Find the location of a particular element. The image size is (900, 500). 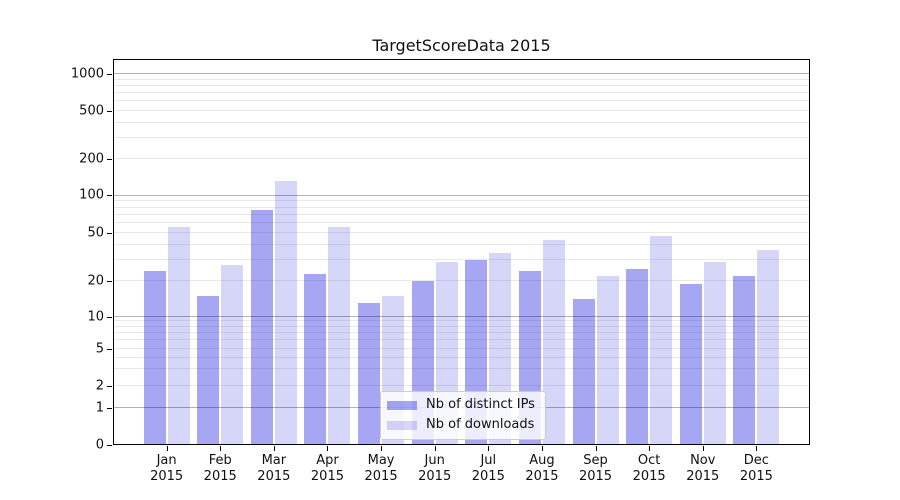

bar-distinct-ips-apr is located at coordinates (315, 359).